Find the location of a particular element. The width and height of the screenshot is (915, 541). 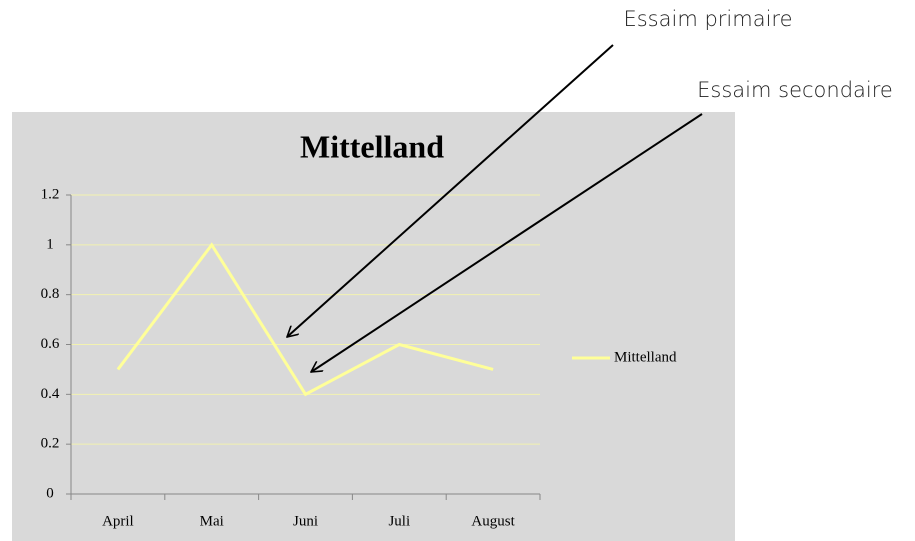

y-tick-label: 1 is located at coordinates (50, 244).